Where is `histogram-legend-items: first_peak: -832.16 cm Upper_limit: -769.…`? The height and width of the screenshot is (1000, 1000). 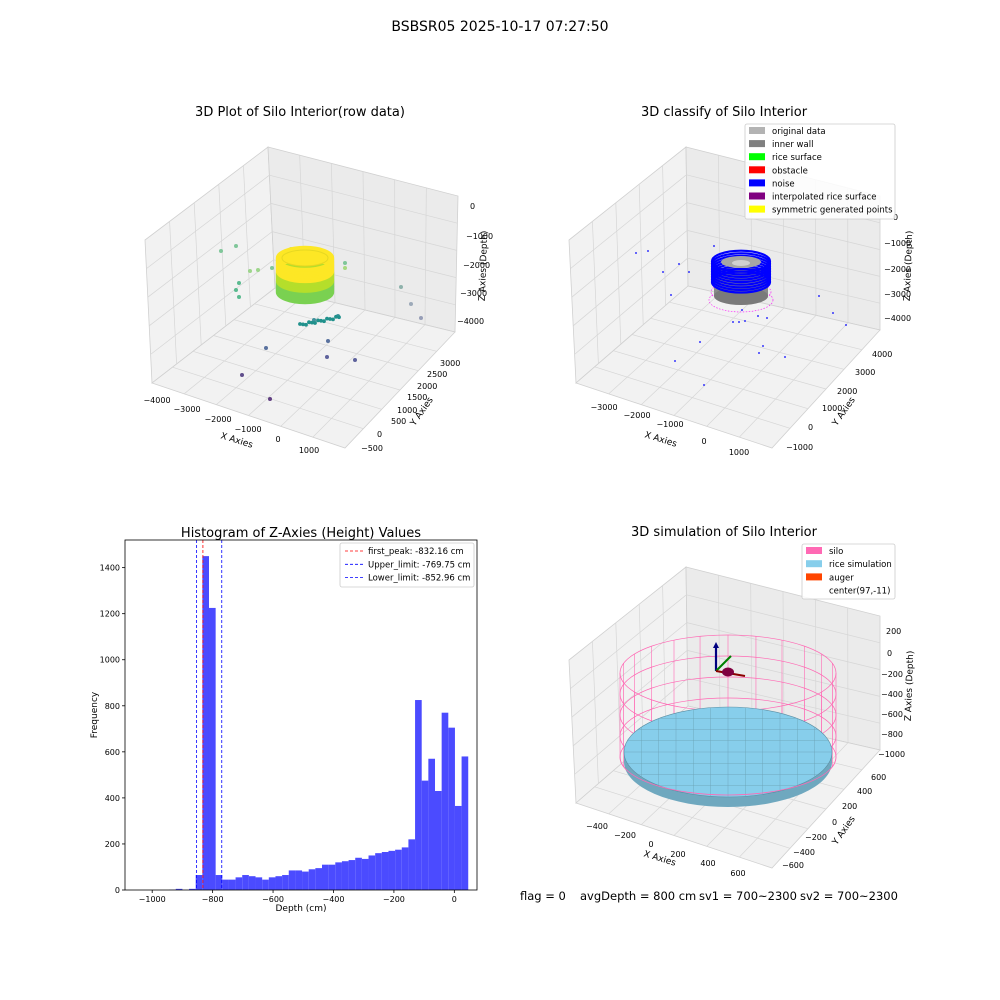
histogram-legend-items: first_peak: -832.16 cm Upper_limit: -769.… is located at coordinates (408, 565).